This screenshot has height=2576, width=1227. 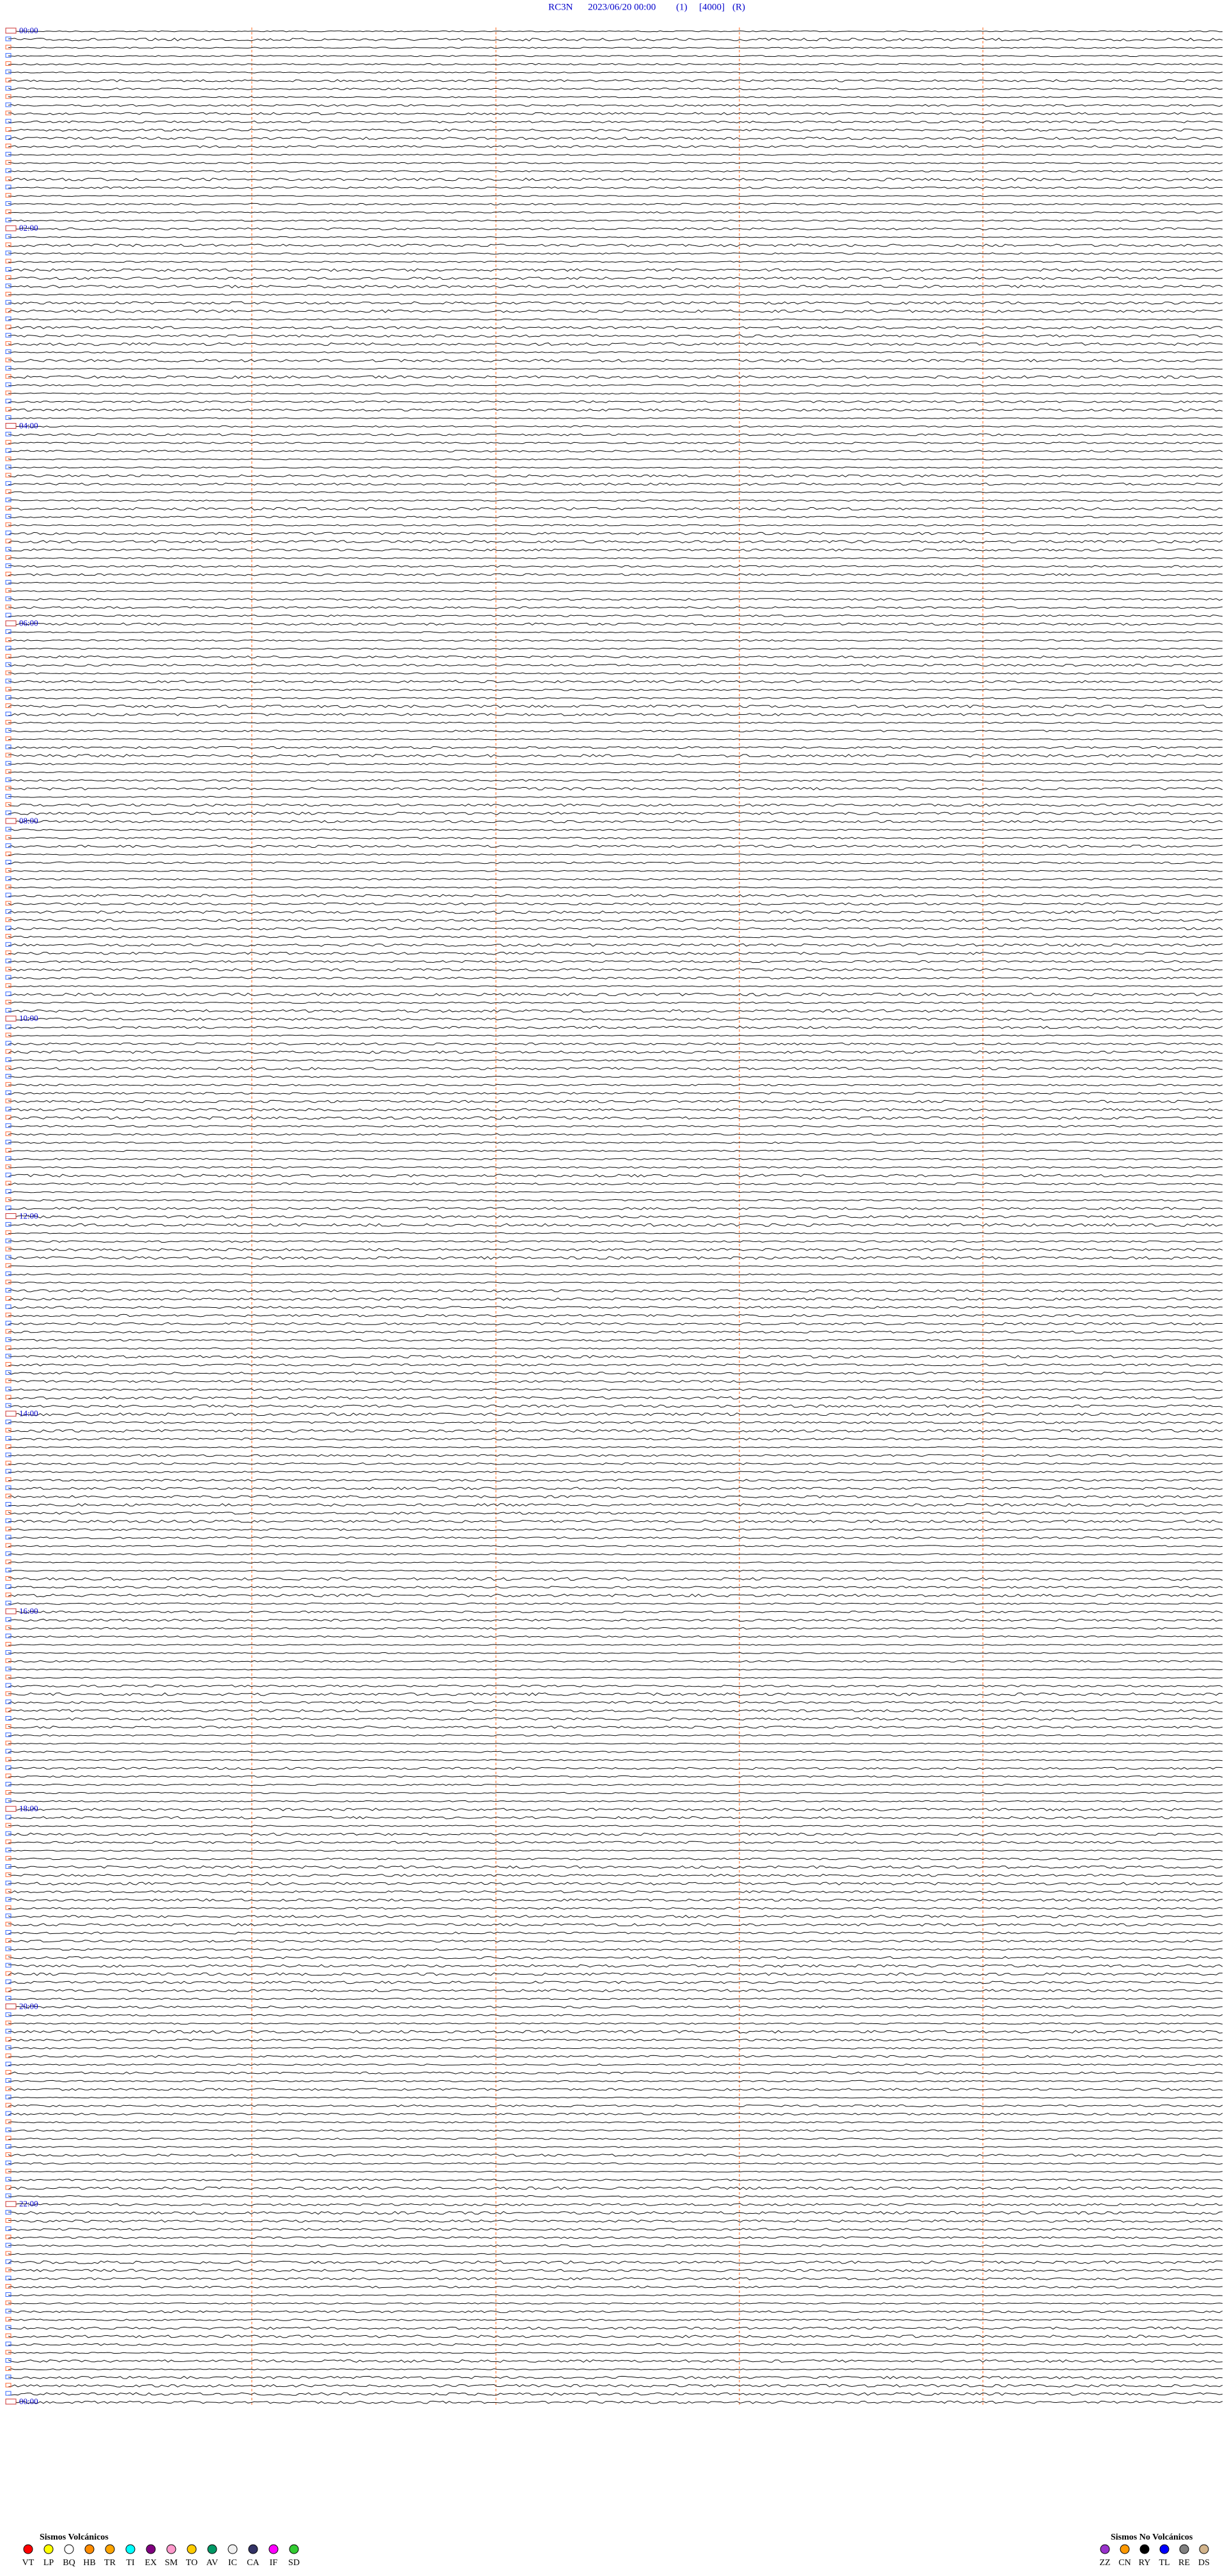 What do you see at coordinates (28, 2563) in the screenshot?
I see `legend-label: VT` at bounding box center [28, 2563].